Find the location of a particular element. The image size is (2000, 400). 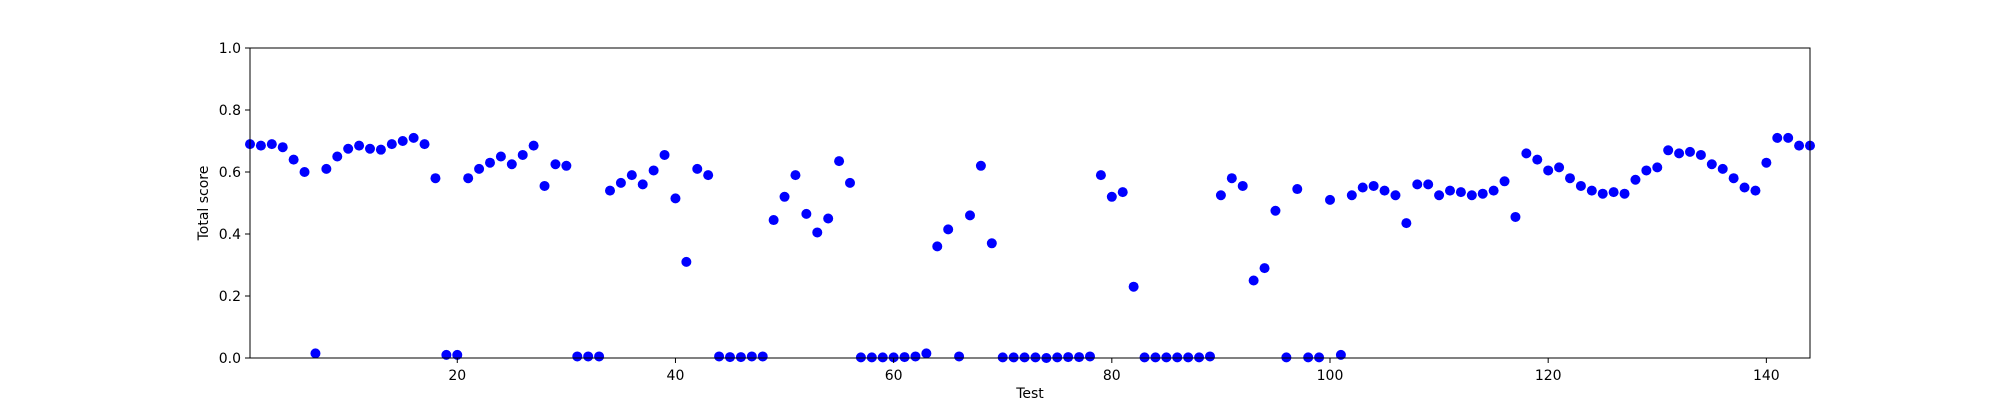

x-tick-label: 80 is located at coordinates (1112, 376).